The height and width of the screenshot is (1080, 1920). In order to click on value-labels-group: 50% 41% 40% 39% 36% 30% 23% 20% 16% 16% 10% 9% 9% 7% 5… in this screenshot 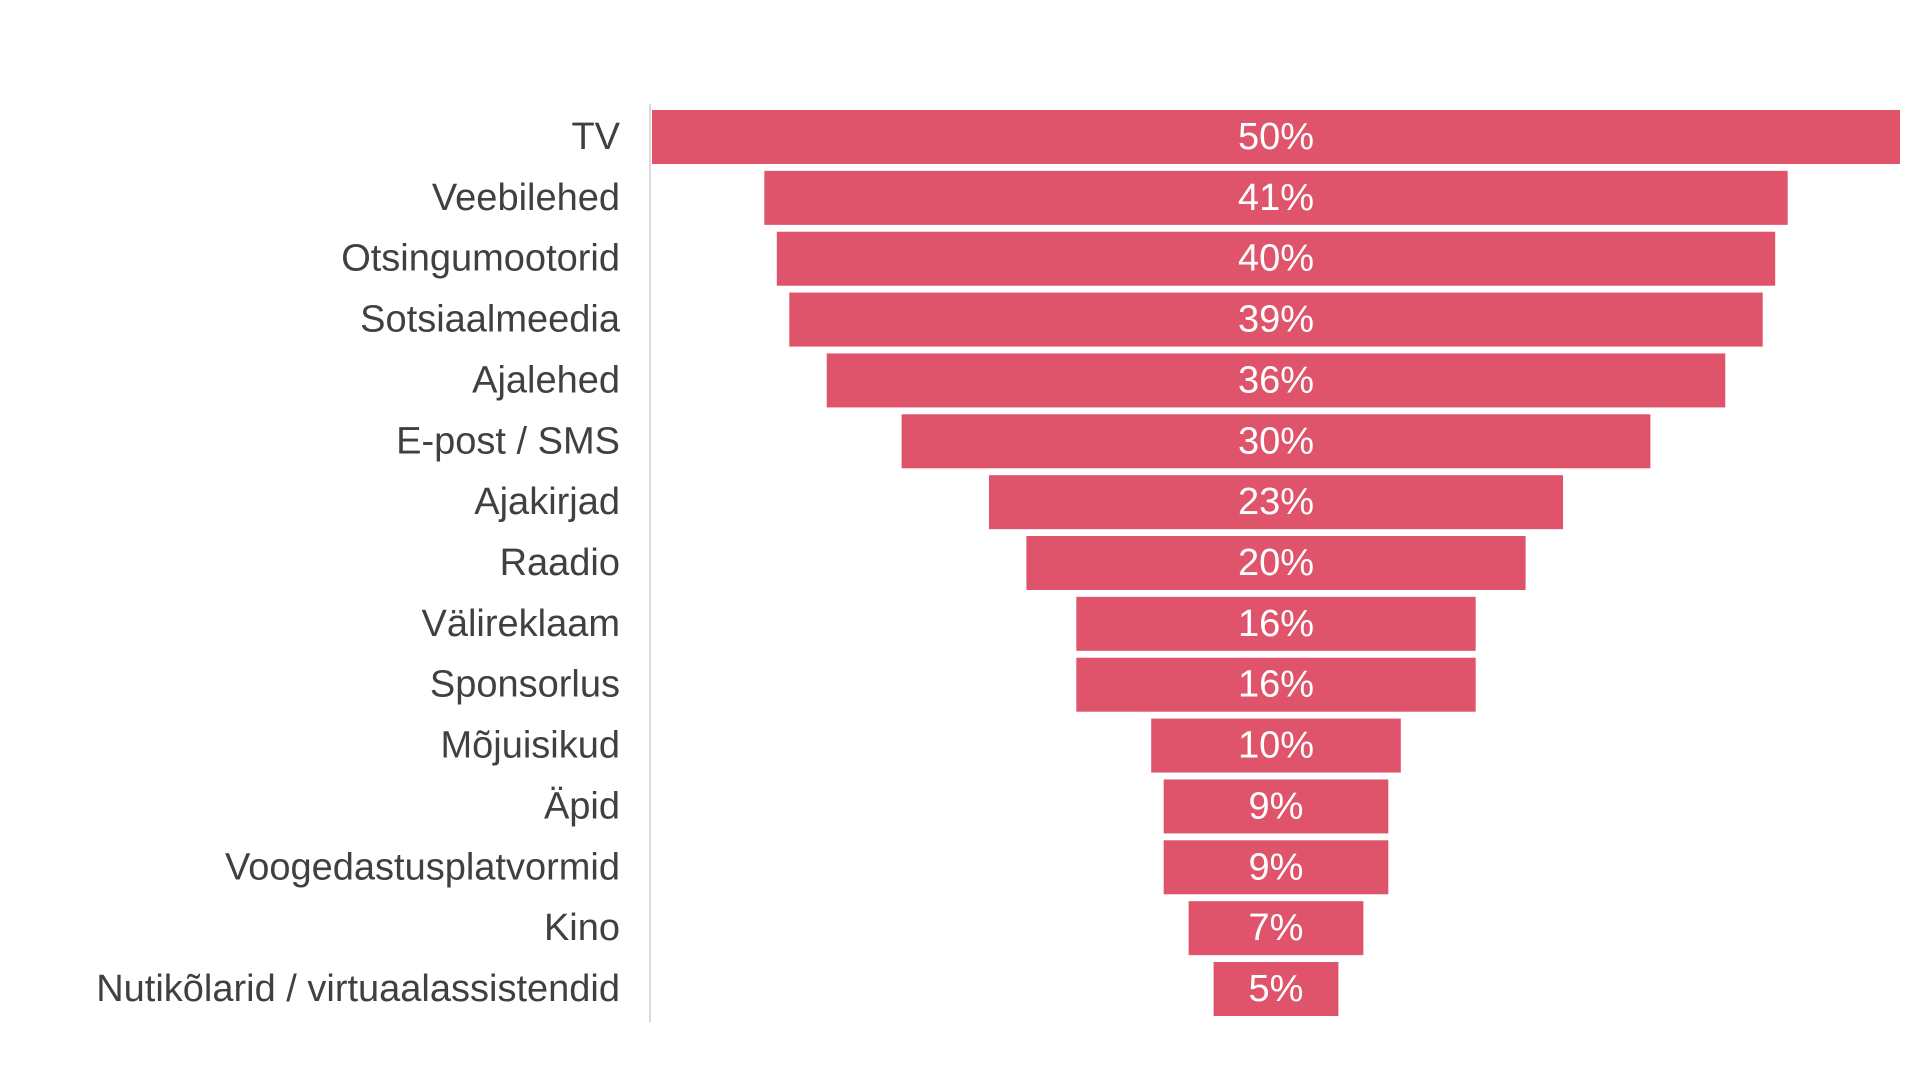, I will do `click(1276, 563)`.